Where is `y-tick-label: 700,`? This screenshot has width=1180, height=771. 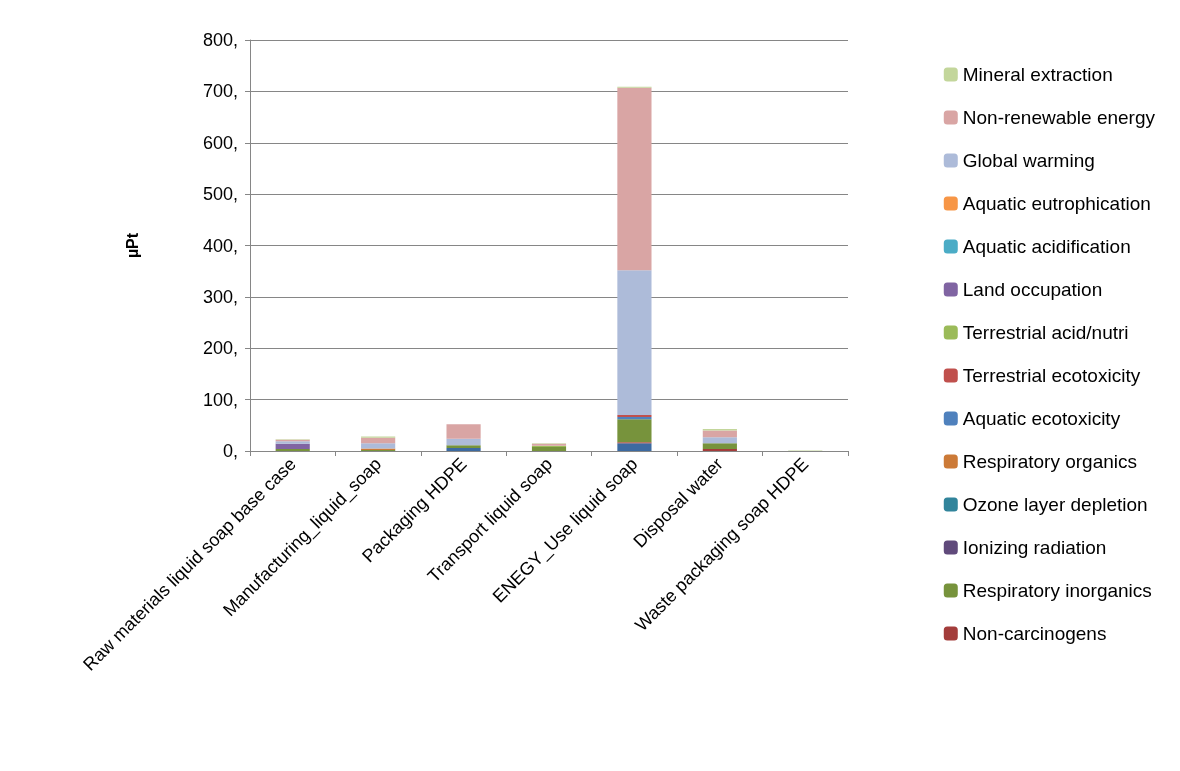
y-tick-label: 700, is located at coordinates (220, 91).